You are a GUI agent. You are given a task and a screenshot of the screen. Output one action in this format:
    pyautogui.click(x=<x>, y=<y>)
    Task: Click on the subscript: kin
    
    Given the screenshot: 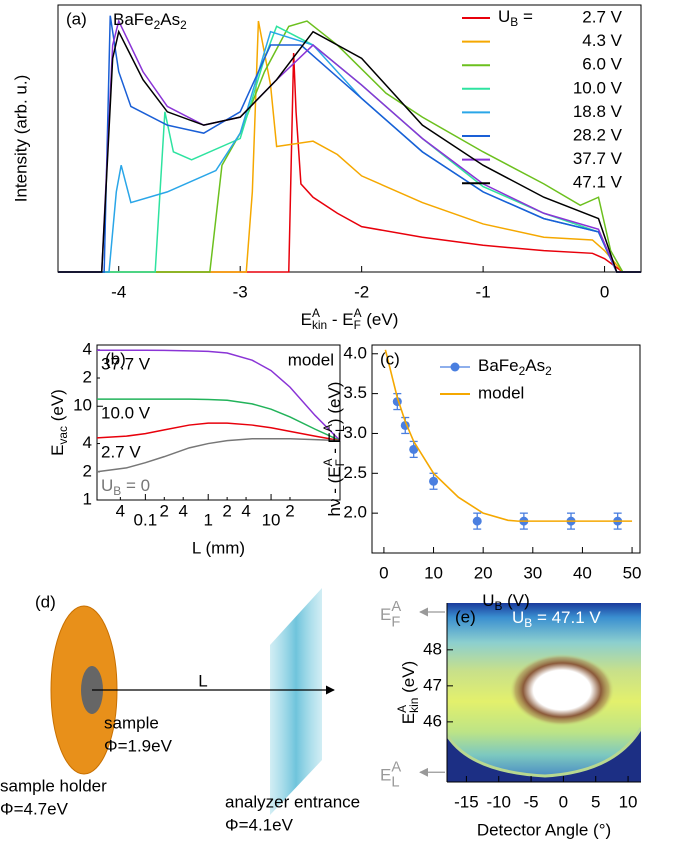 What is the action you would take?
    pyautogui.click(x=319, y=325)
    